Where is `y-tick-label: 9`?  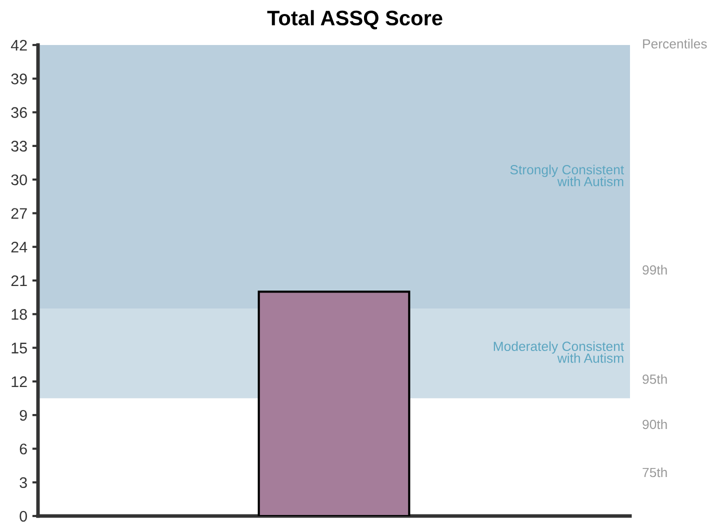 y-tick-label: 9 is located at coordinates (23, 415).